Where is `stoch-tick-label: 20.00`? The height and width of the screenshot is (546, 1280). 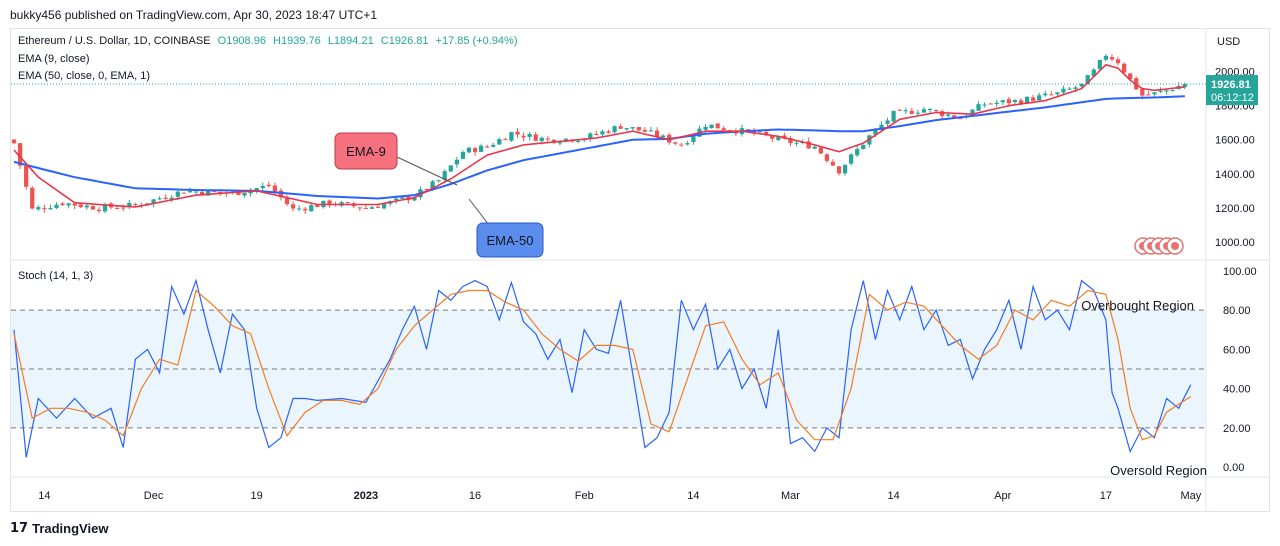
stoch-tick-label: 20.00 is located at coordinates (1237, 429).